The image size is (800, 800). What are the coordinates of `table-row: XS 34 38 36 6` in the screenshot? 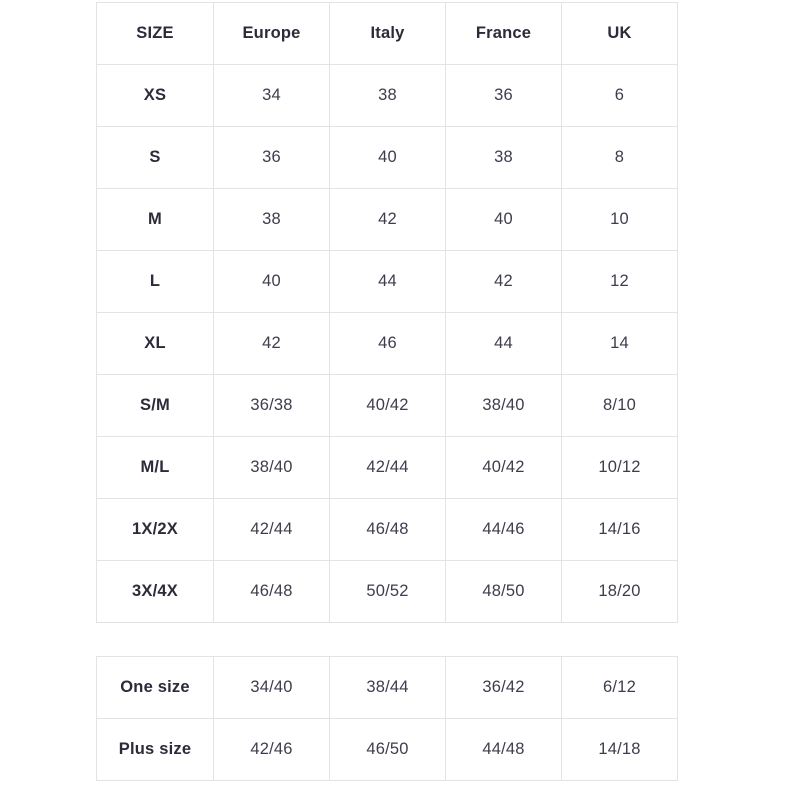 It's located at (387, 95).